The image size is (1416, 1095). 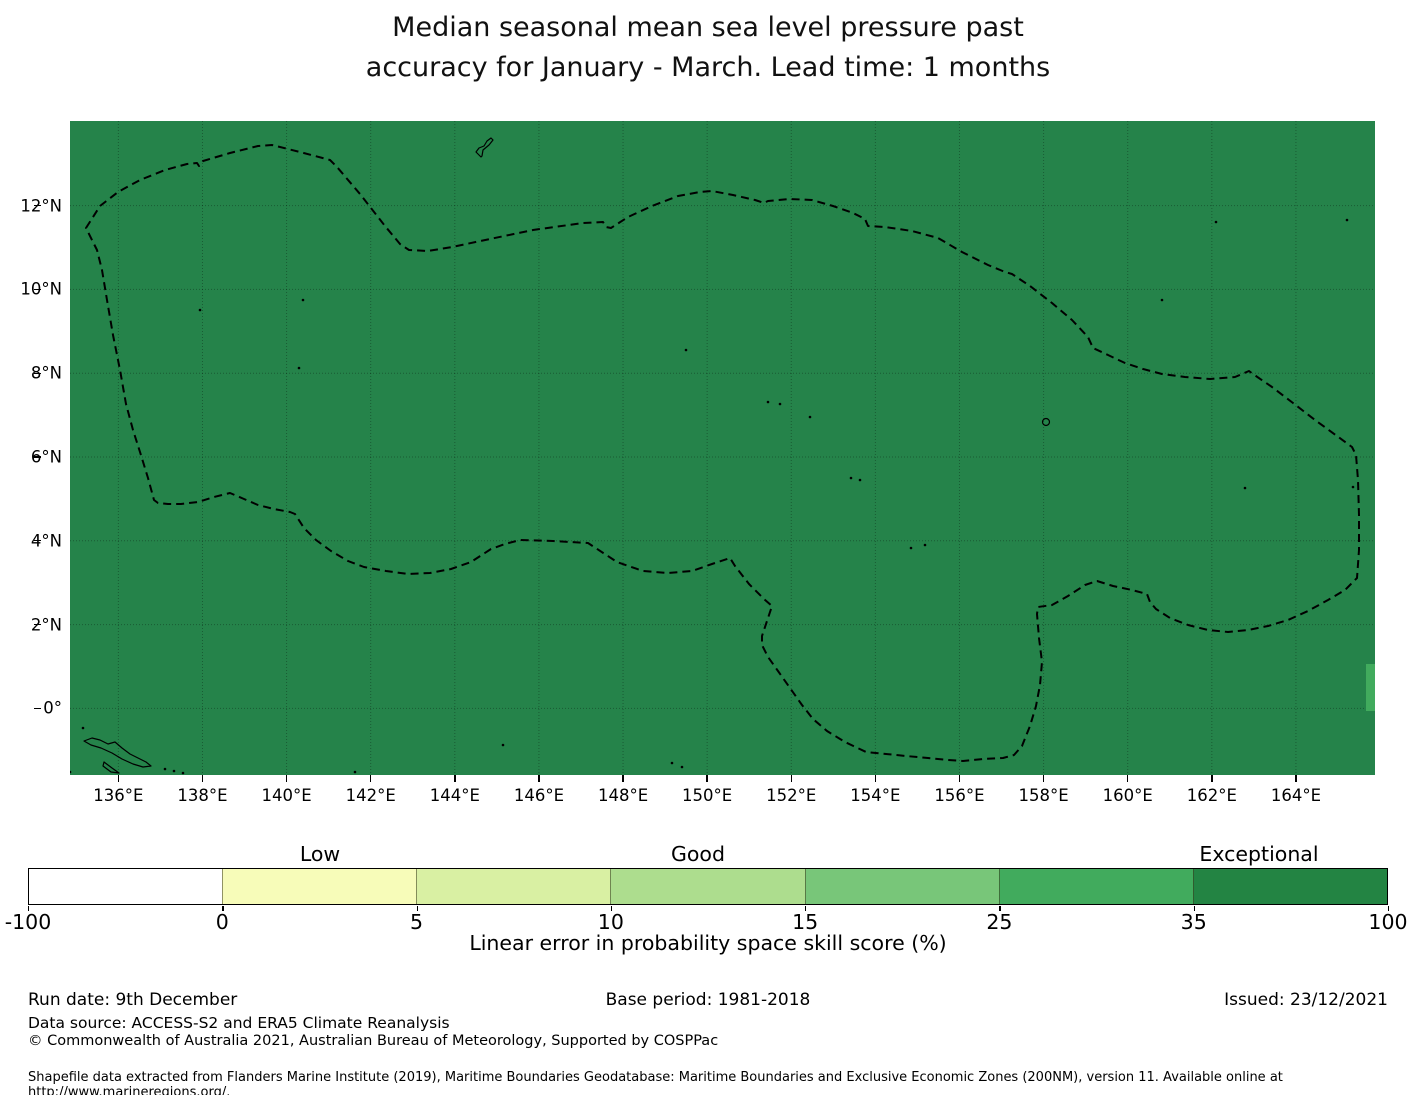 I want to click on colorbar-tick-label: 0, so click(x=222, y=922).